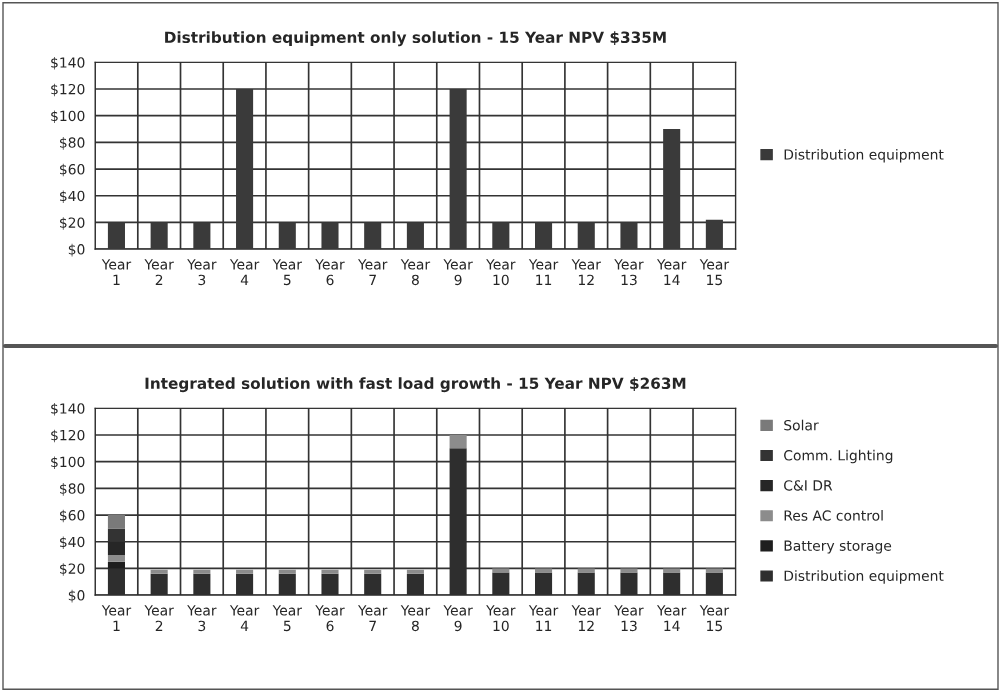 Image resolution: width=1001 pixels, height=692 pixels. Describe the element at coordinates (801, 425) in the screenshot. I see `legend-label: Solar` at that location.